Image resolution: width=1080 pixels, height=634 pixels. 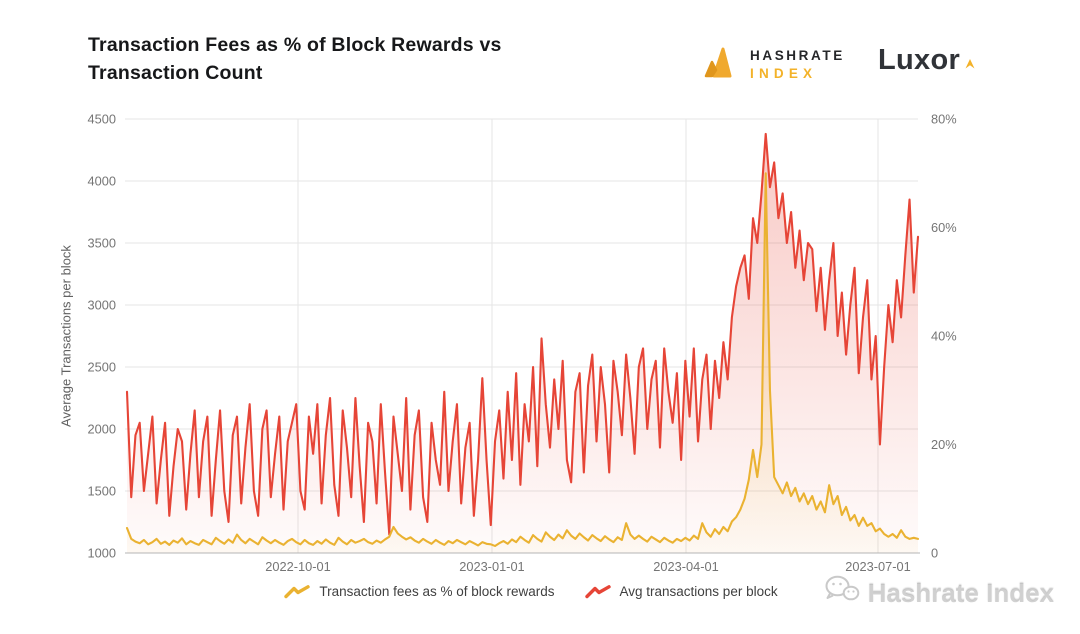 I want to click on transactions-line-swatch-icon, so click(x=597, y=591).